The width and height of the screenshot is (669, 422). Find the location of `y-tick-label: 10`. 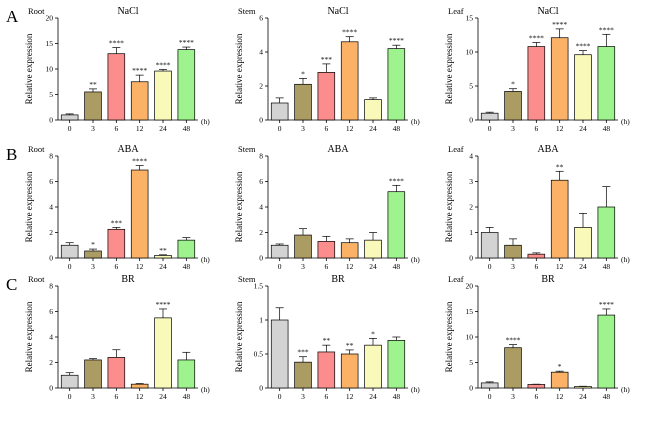

y-tick-label: 10 is located at coordinates (470, 52).